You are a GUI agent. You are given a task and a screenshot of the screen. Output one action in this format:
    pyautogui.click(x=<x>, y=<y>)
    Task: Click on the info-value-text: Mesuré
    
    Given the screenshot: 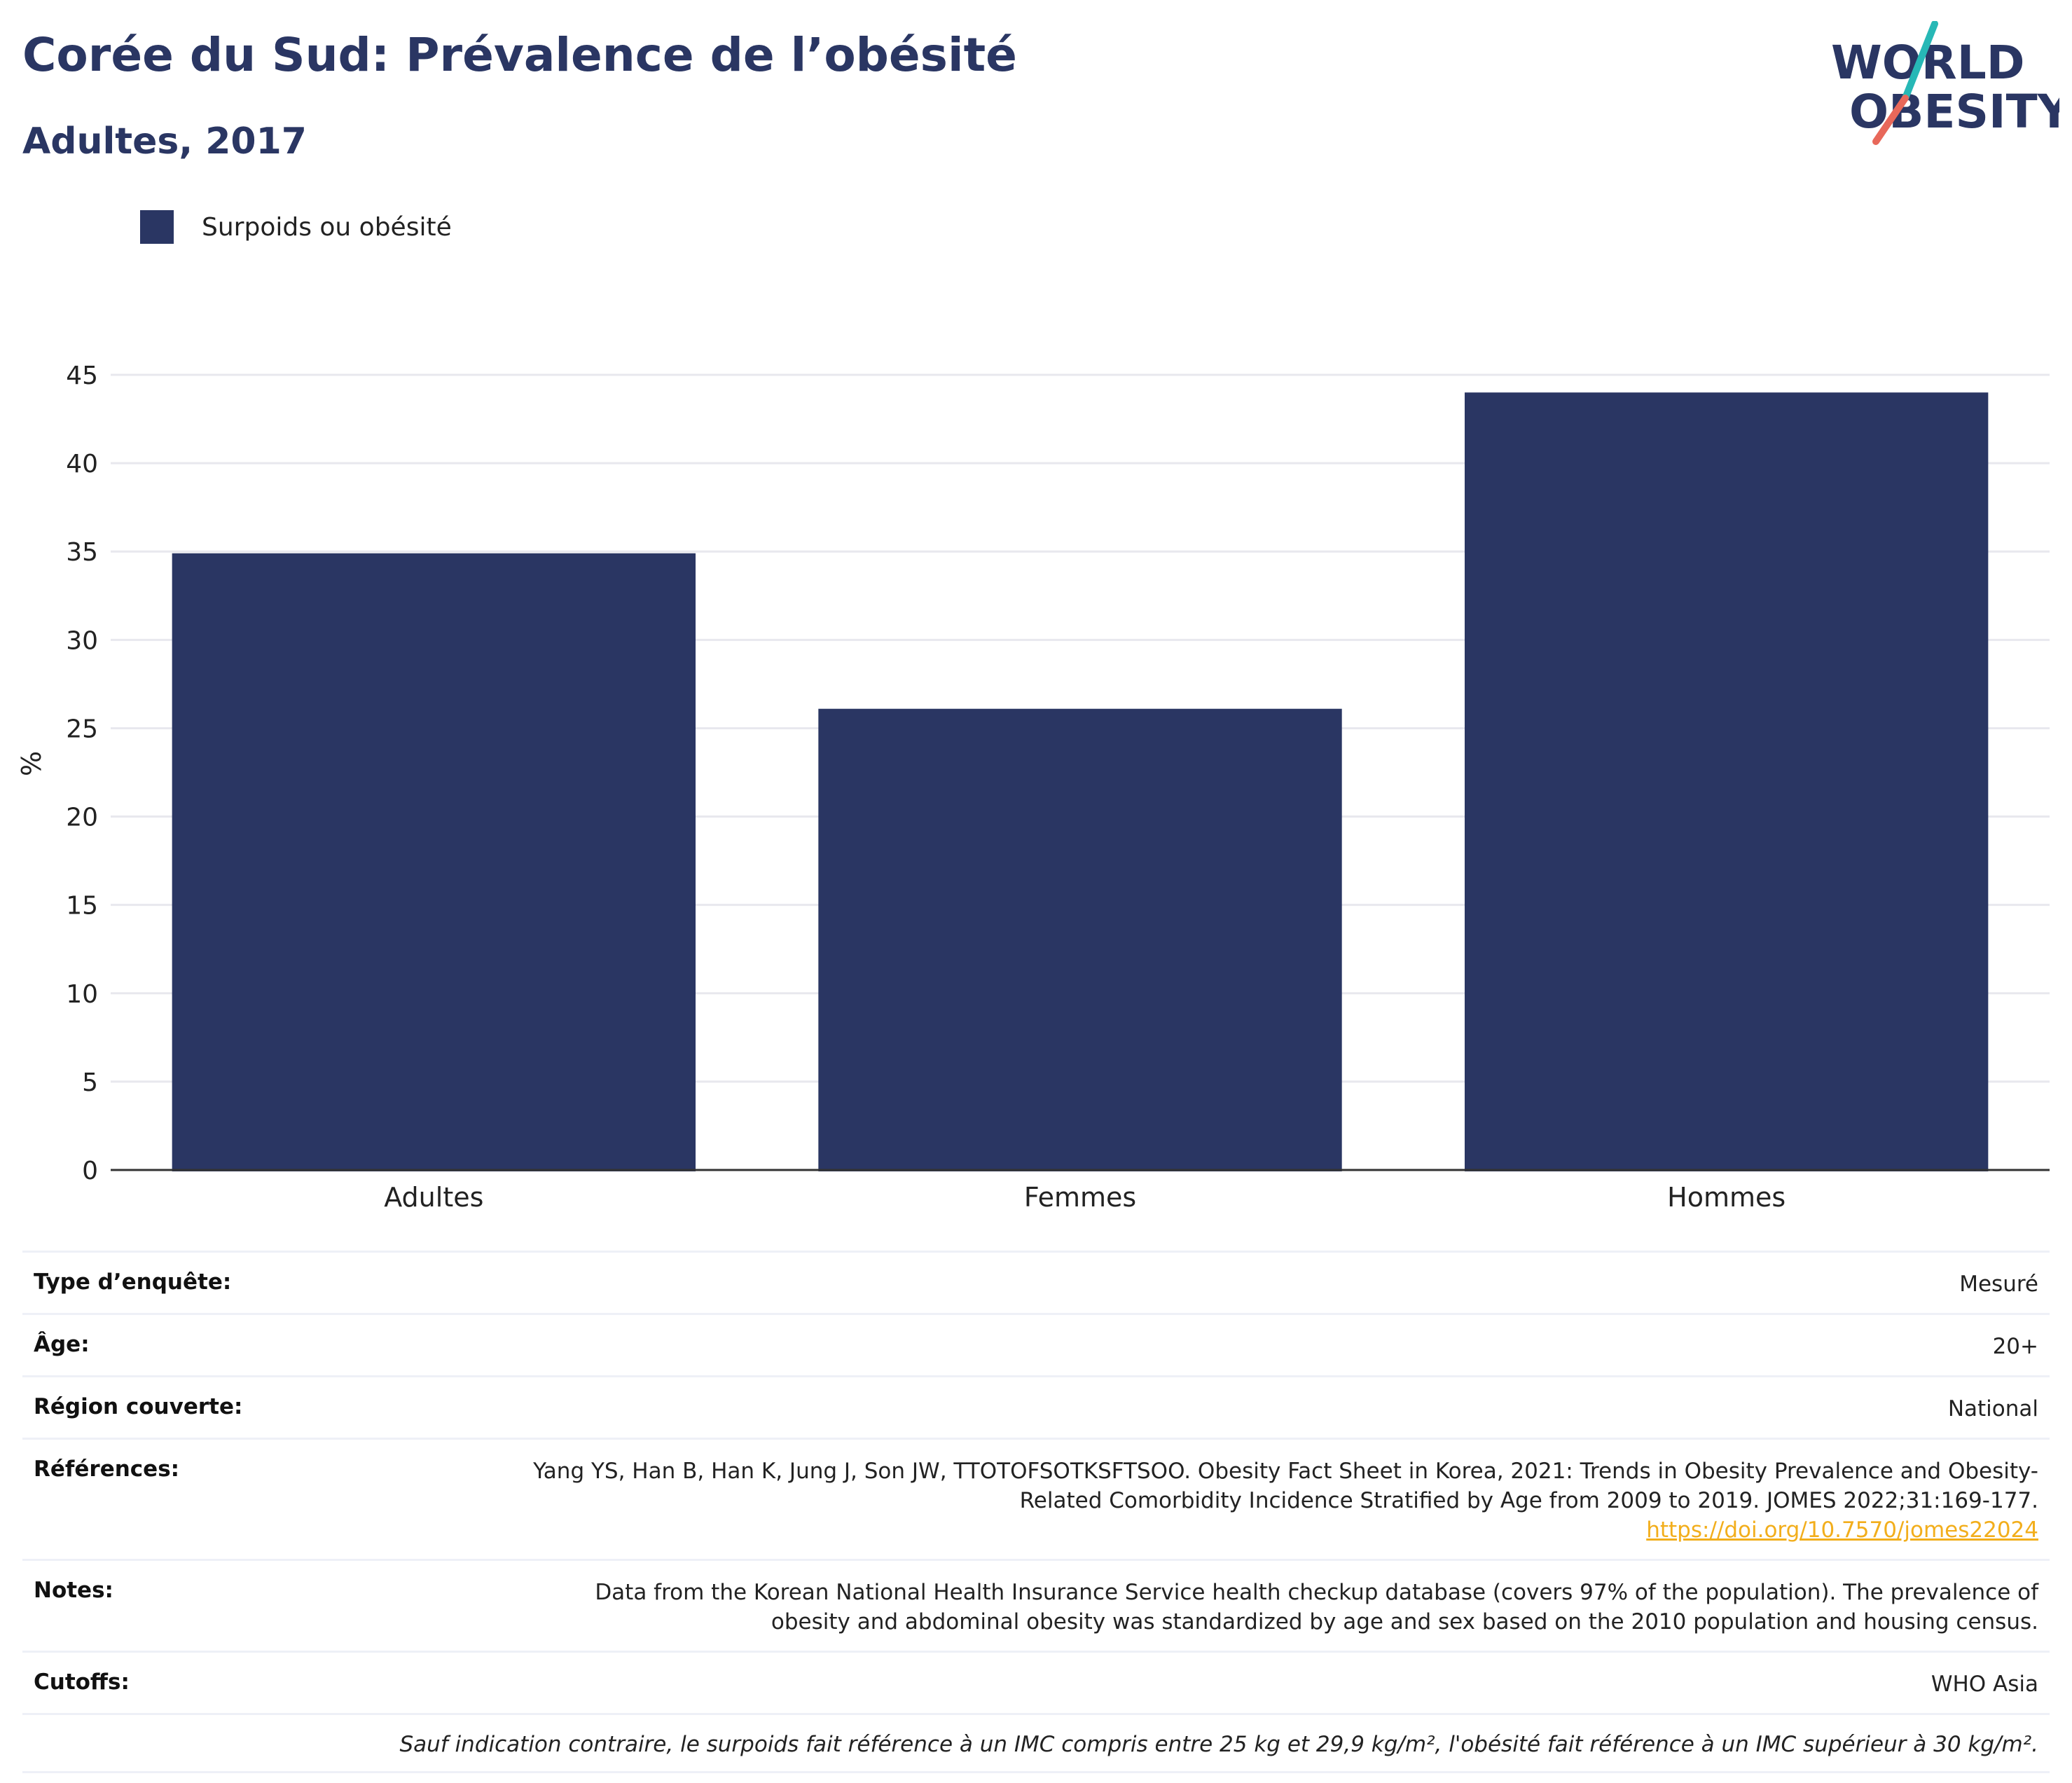 What is the action you would take?
    pyautogui.click(x=1999, y=1284)
    